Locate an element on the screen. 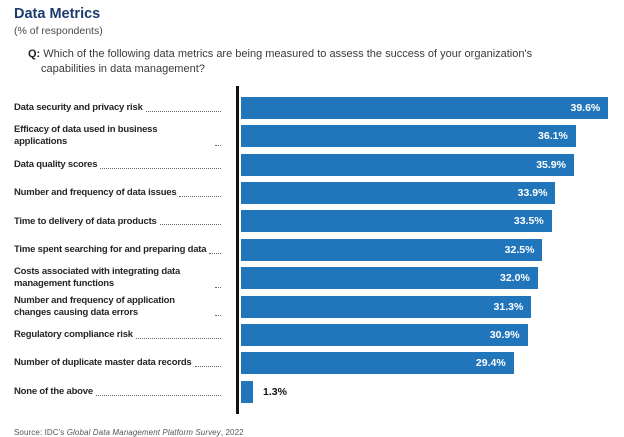 This screenshot has width=624, height=437. bar: 39.6% is located at coordinates (425, 107).